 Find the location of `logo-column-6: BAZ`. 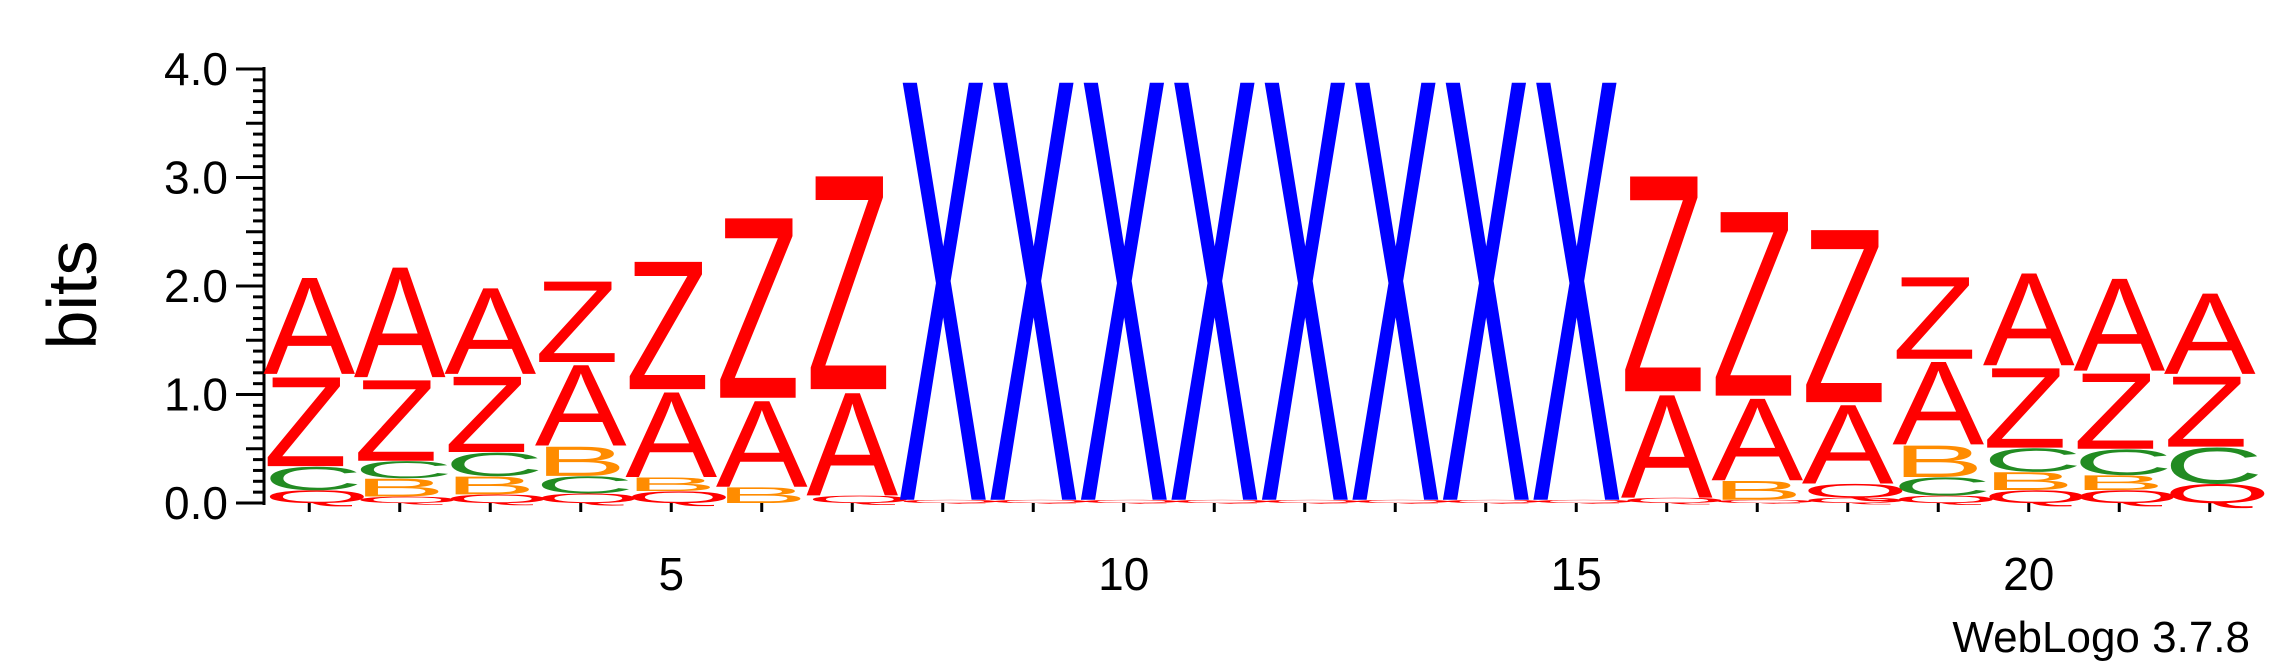

logo-column-6: BAZ is located at coordinates (762, 338).